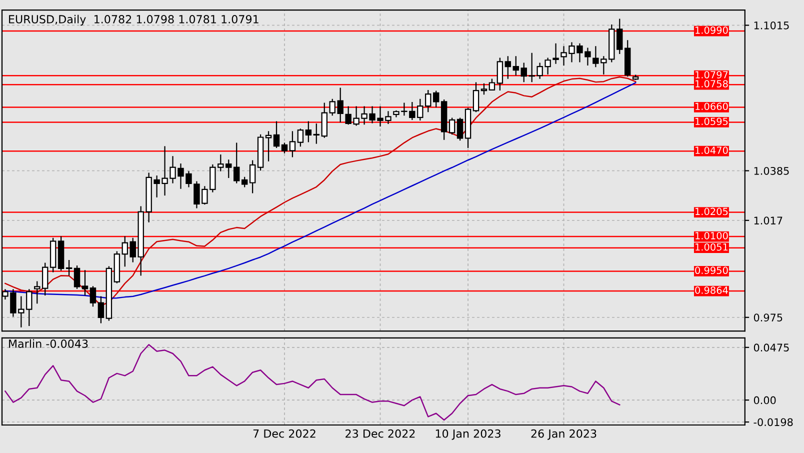 The image size is (804, 453). What do you see at coordinates (468, 434) in the screenshot?
I see `x-tick-label: 10 Jan 2023` at bounding box center [468, 434].